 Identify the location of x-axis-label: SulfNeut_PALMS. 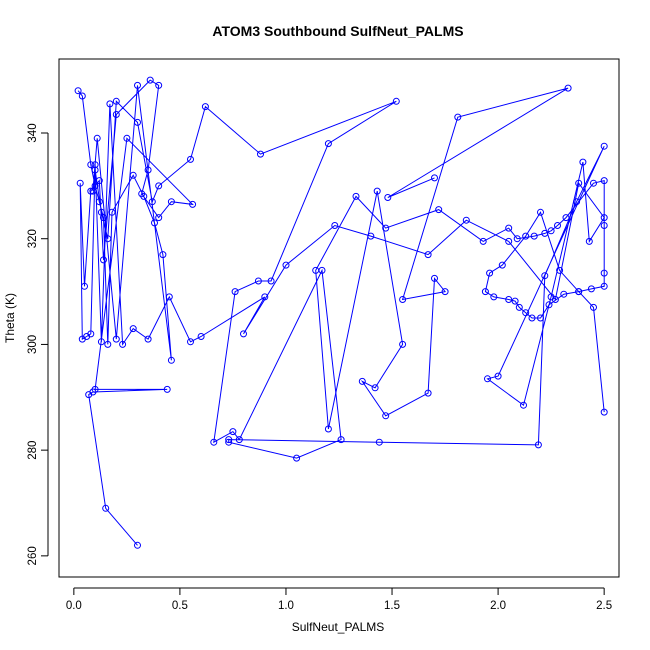
(338, 627).